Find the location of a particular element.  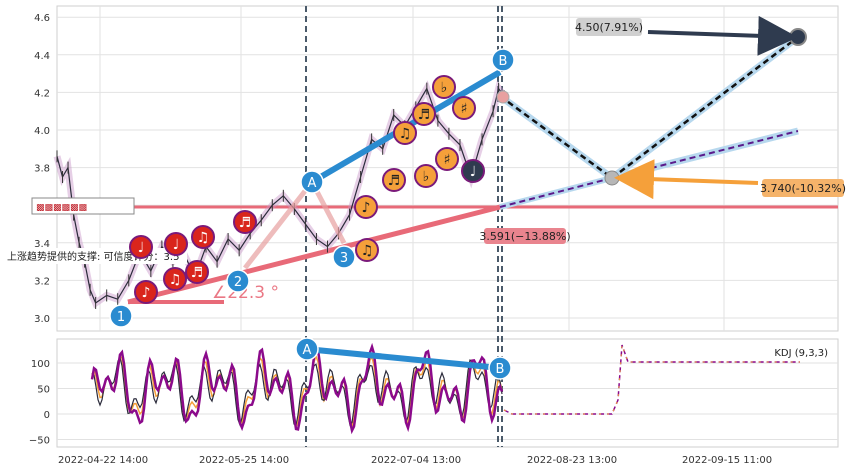

wave-label: 1 is located at coordinates (121, 316).